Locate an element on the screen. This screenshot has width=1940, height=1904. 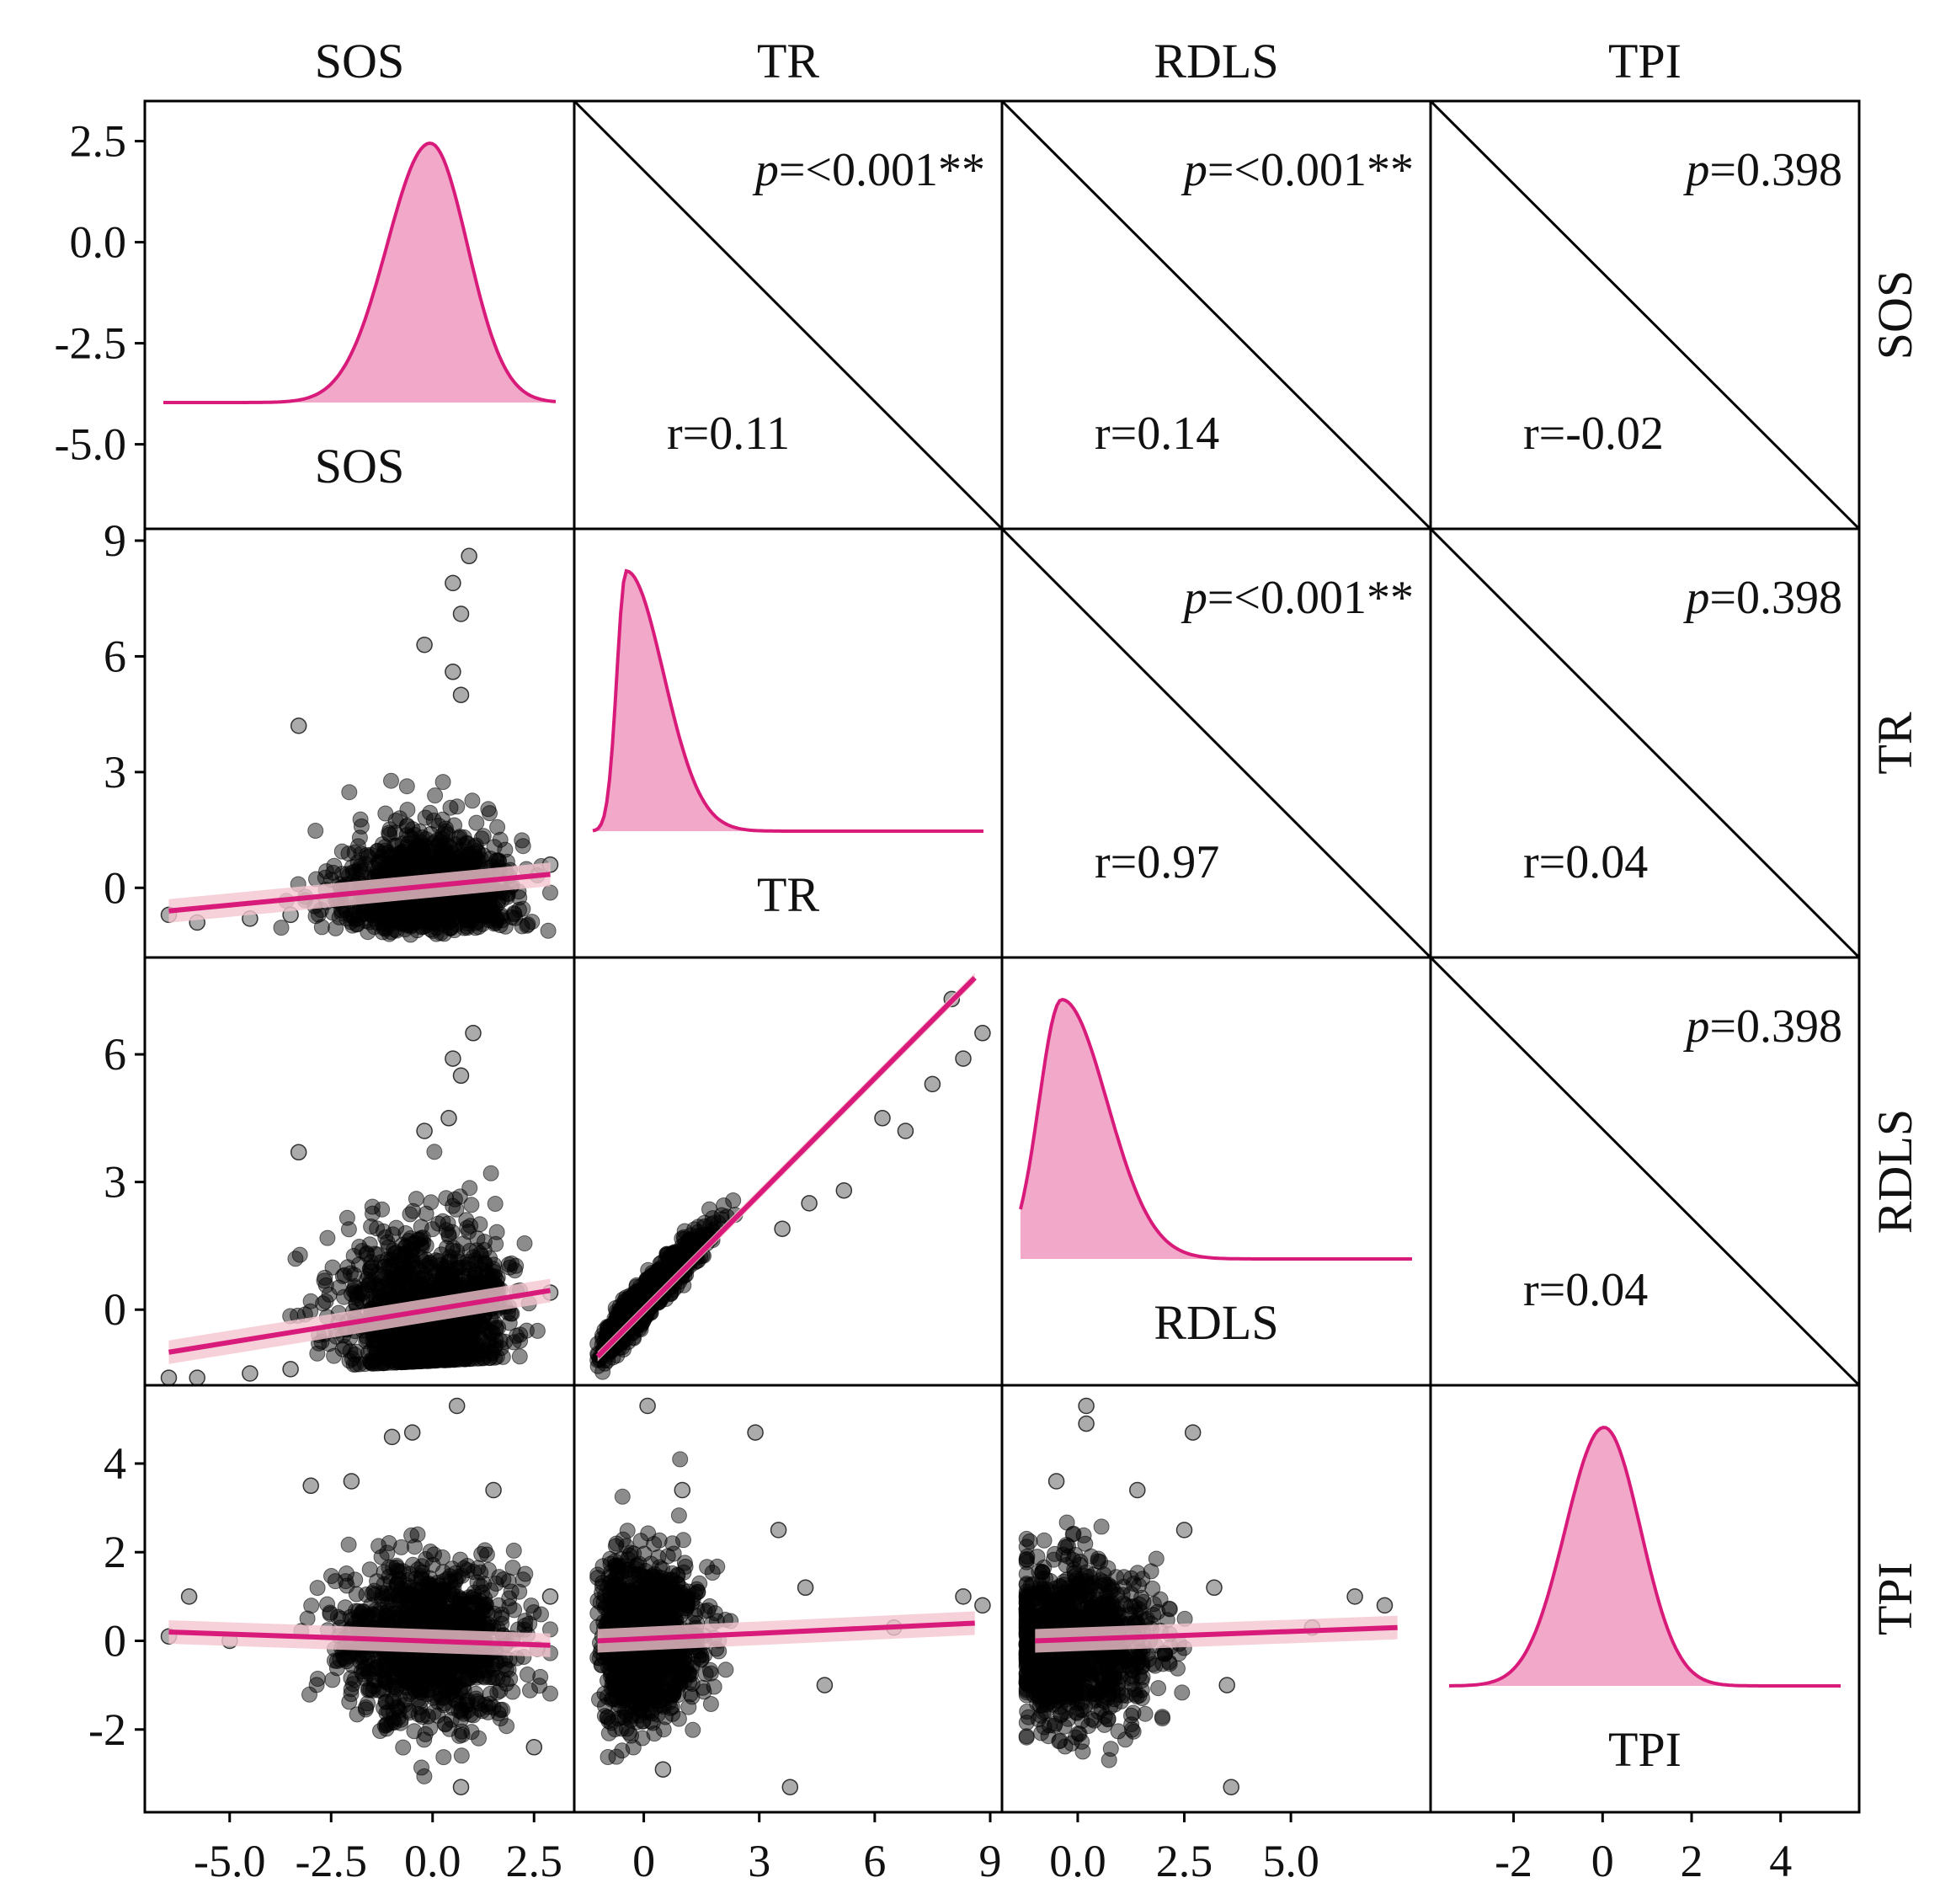
diagonal-divider-tr-rdls is located at coordinates (1216, 743).